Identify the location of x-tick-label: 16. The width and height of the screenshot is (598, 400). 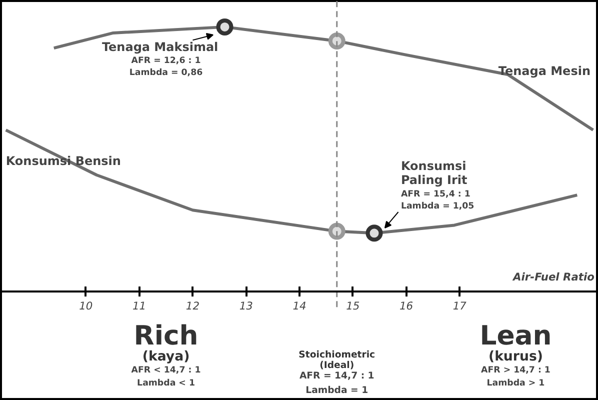
(407, 305).